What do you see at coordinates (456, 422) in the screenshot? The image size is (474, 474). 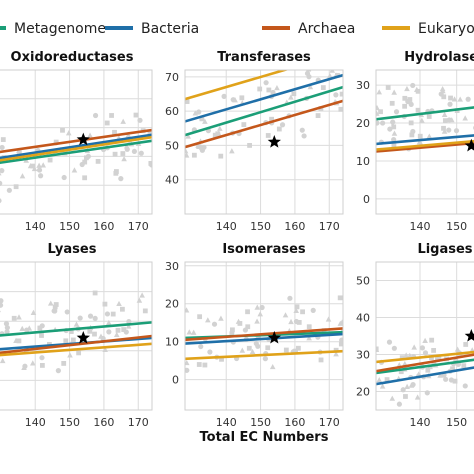 I see `x-tick-label: 150` at bounding box center [456, 422].